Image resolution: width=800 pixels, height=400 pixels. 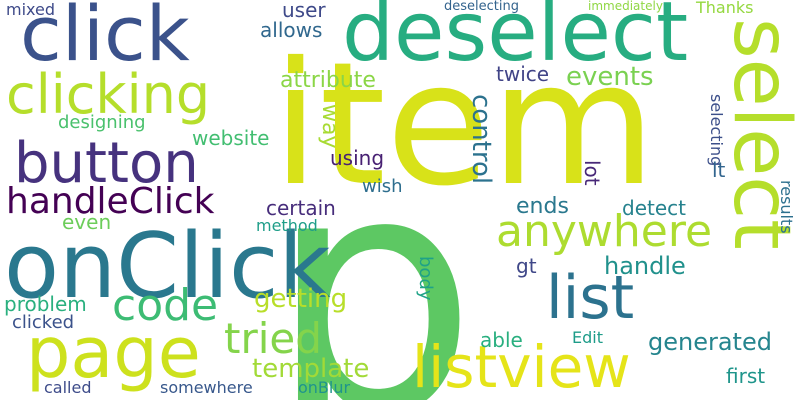 What do you see at coordinates (526, 266) in the screenshot?
I see `word-gt: gt` at bounding box center [526, 266].